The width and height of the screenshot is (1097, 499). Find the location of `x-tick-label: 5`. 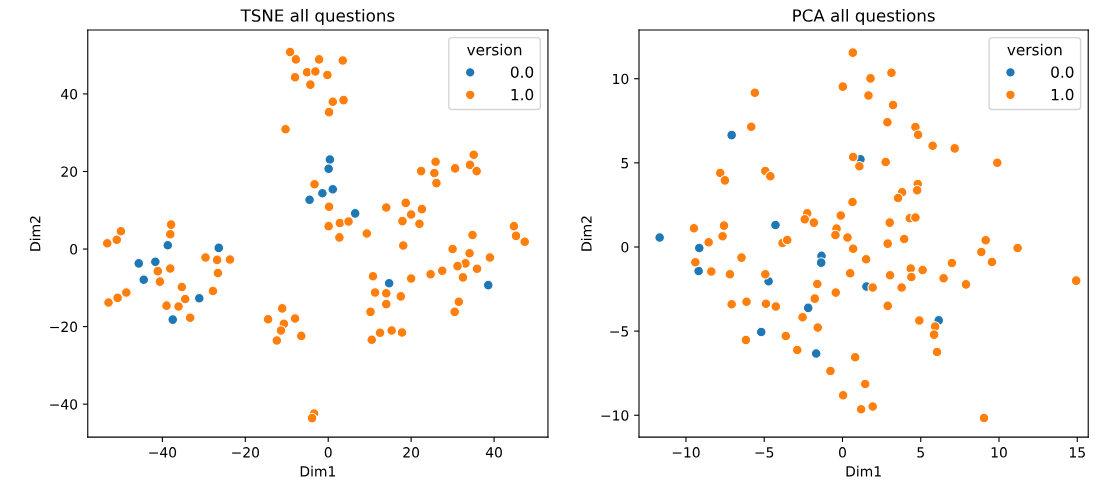

x-tick-label: 5 is located at coordinates (920, 452).